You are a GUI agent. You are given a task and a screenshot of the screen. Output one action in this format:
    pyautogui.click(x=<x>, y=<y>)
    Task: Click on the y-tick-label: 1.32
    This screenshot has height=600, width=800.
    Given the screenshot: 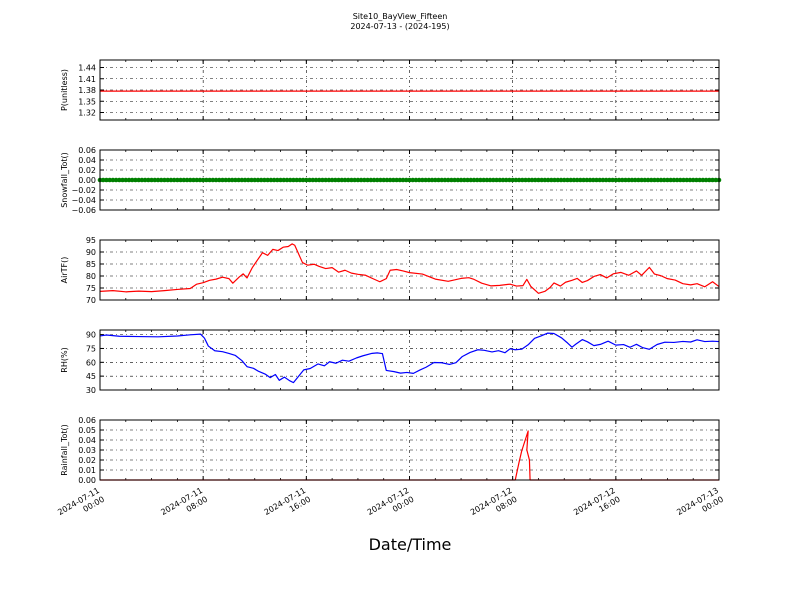 What is the action you would take?
    pyautogui.click(x=87, y=113)
    